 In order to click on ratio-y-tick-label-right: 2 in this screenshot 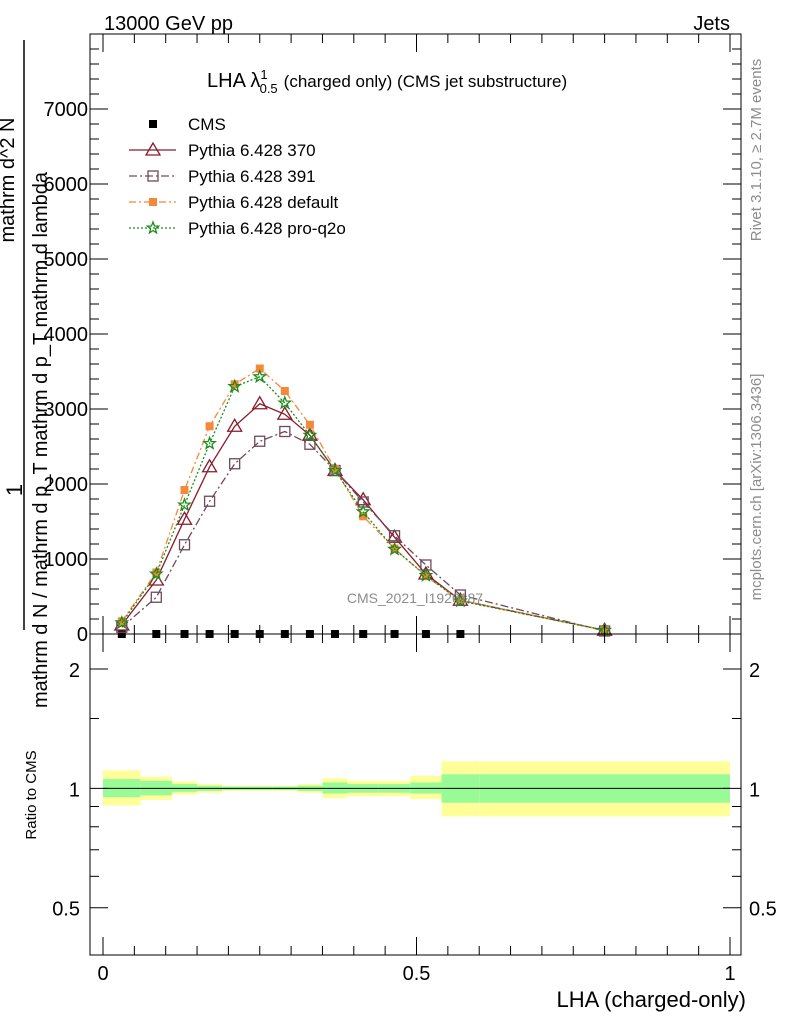, I will do `click(754, 671)`.